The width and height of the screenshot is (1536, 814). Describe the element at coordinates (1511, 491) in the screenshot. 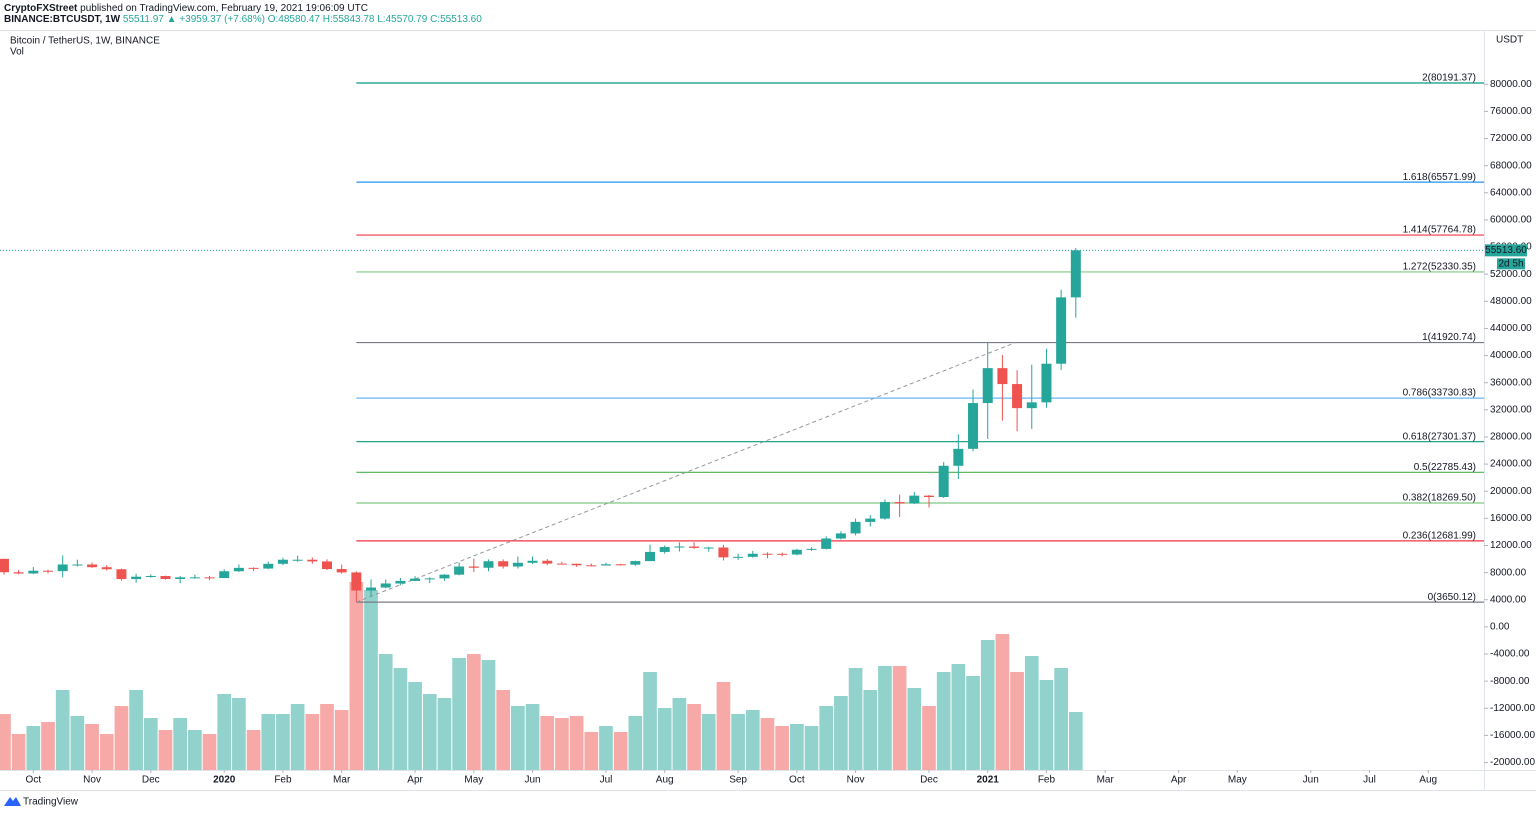

I see `y-tick-label: 20000.00` at that location.